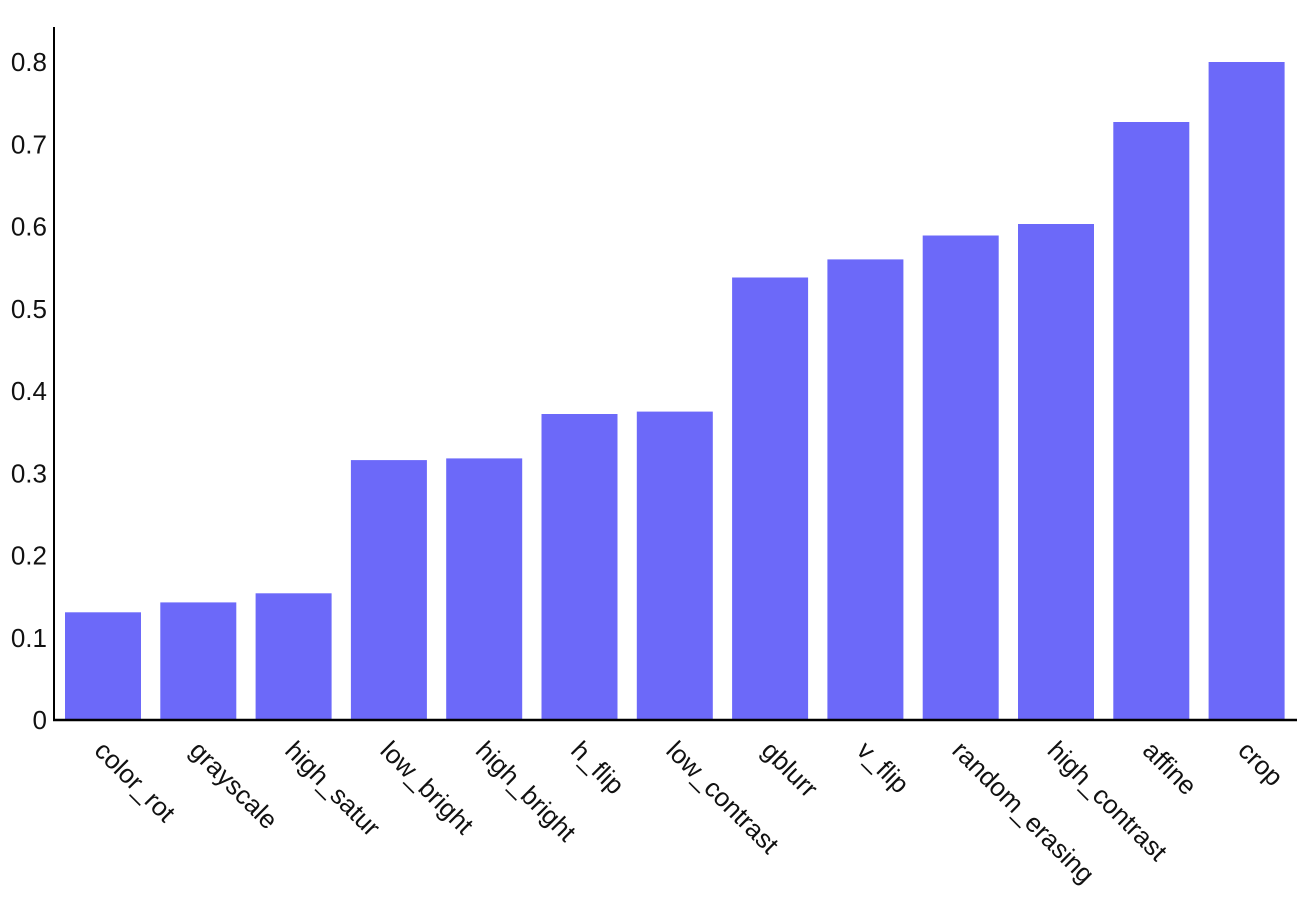  I want to click on bar-high-satur, so click(293, 656).